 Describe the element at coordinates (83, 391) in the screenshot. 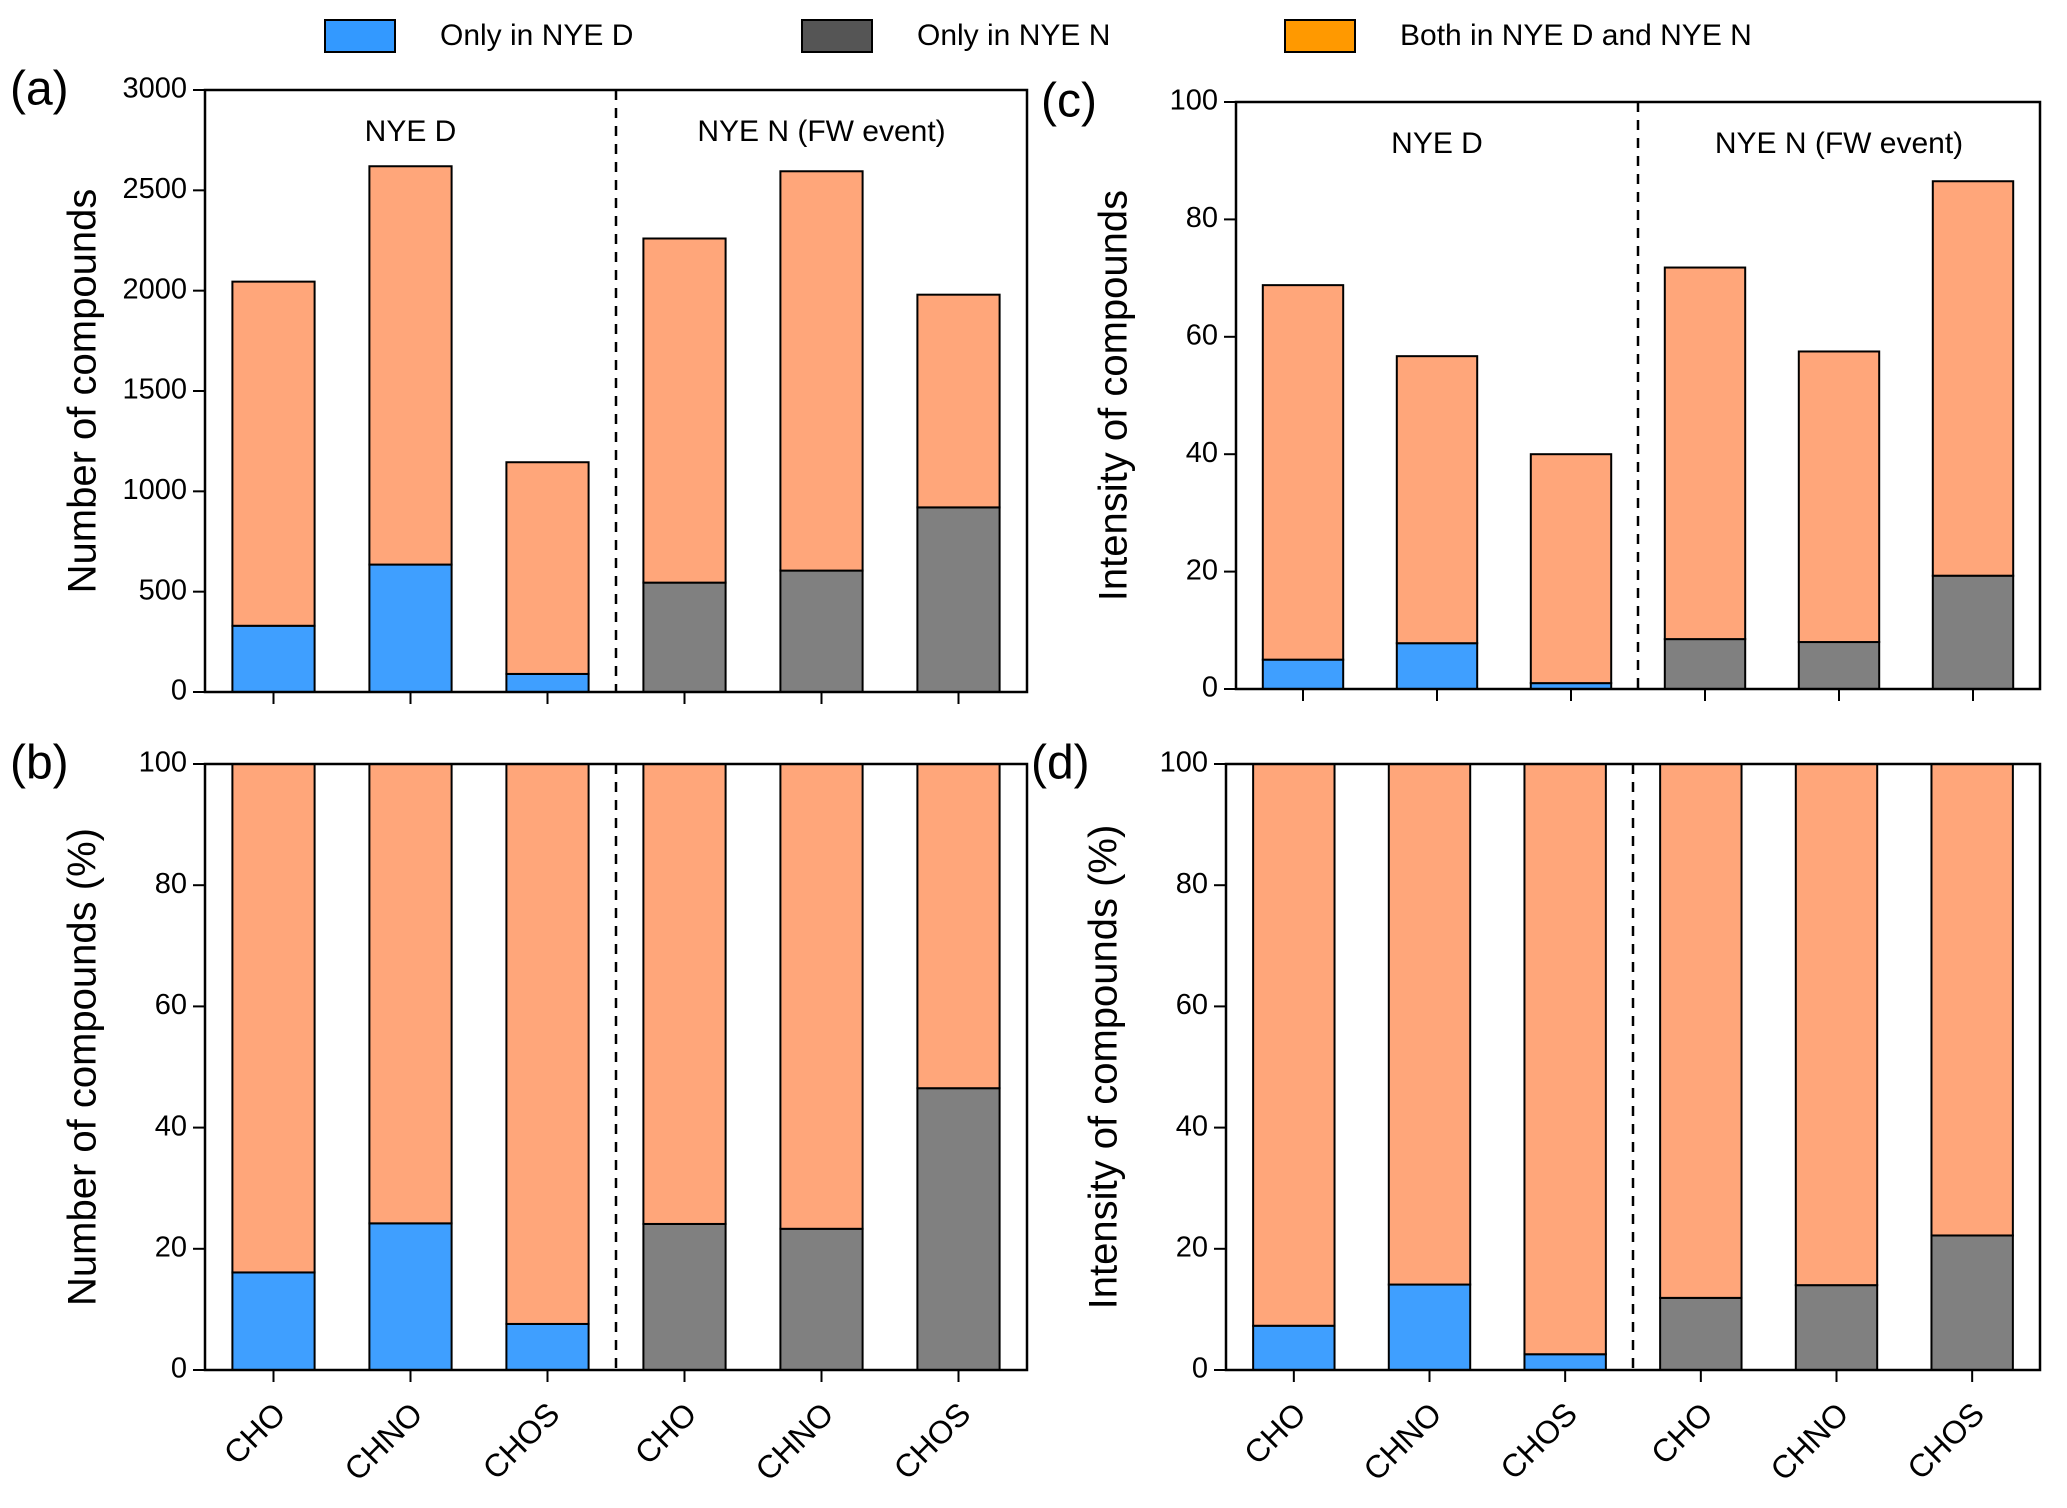

I see `y-axis-label: Number of compounds` at that location.